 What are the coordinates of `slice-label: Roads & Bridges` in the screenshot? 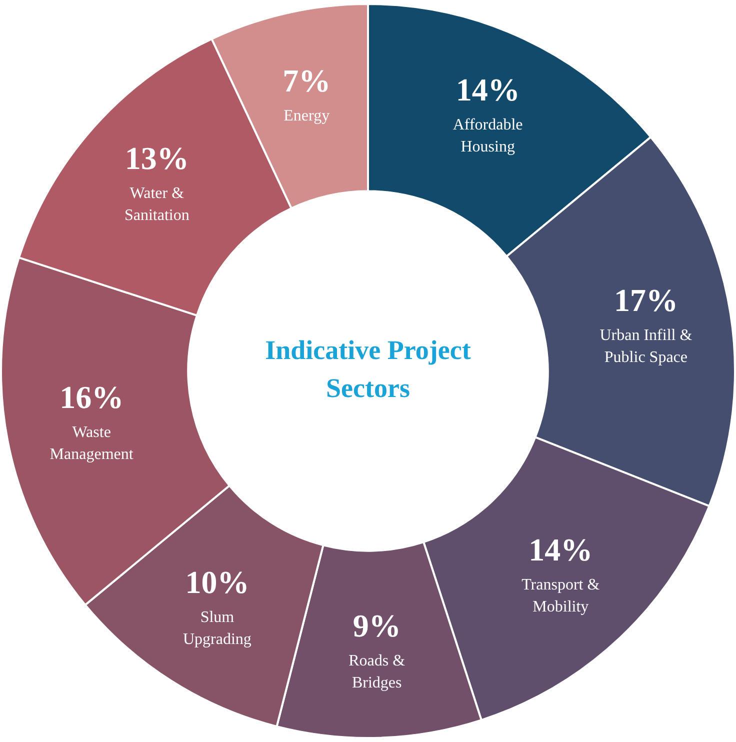 It's located at (377, 672).